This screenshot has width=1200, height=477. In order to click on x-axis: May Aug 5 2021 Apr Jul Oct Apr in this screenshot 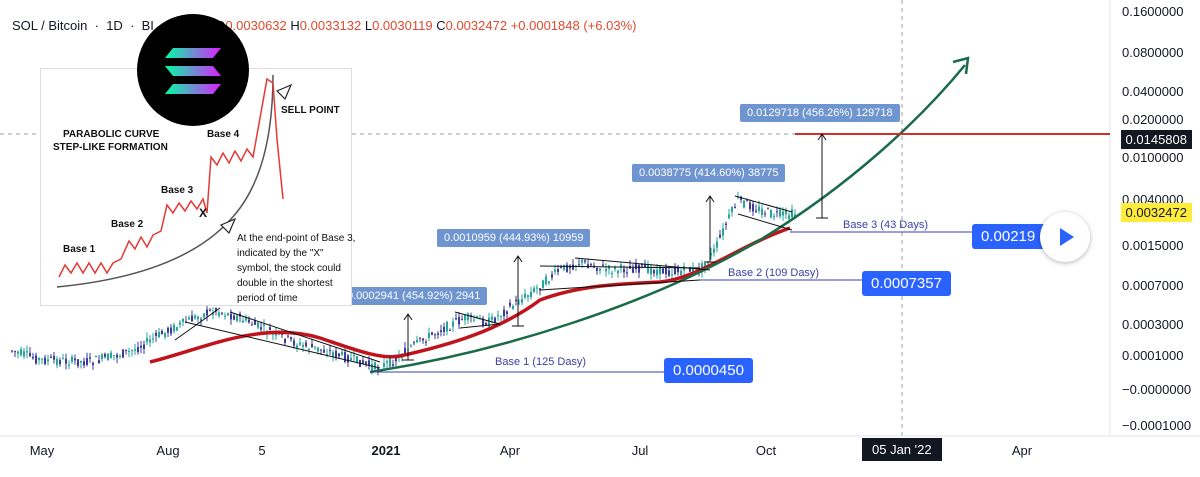, I will do `click(531, 450)`.